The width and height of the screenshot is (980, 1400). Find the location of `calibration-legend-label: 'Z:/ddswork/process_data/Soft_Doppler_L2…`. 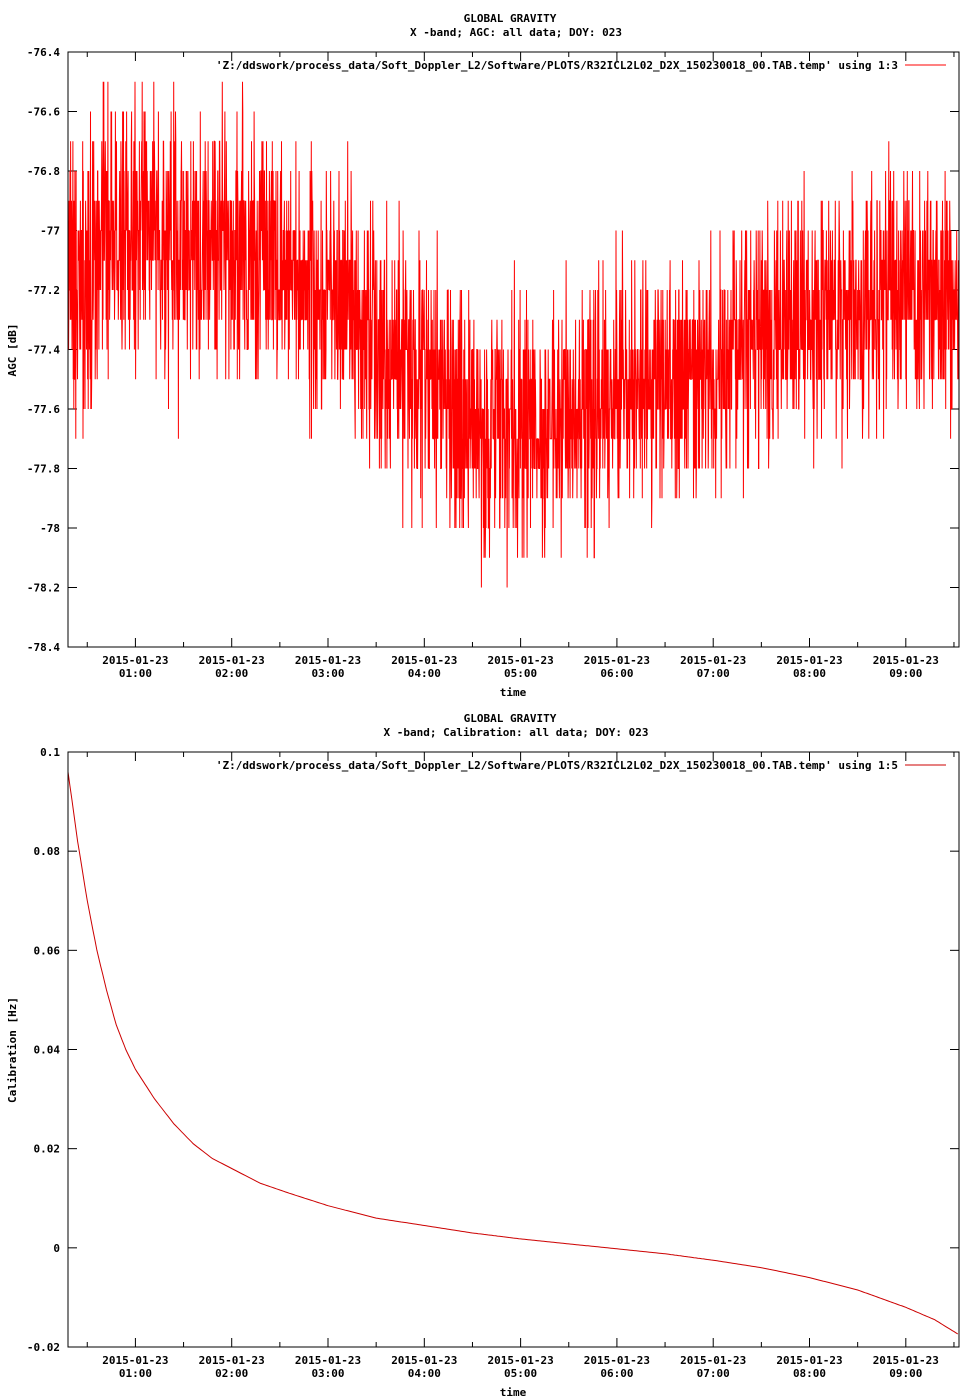

calibration-legend-label: 'Z:/ddswork/process_data/Soft_Doppler_L2… is located at coordinates (557, 765).